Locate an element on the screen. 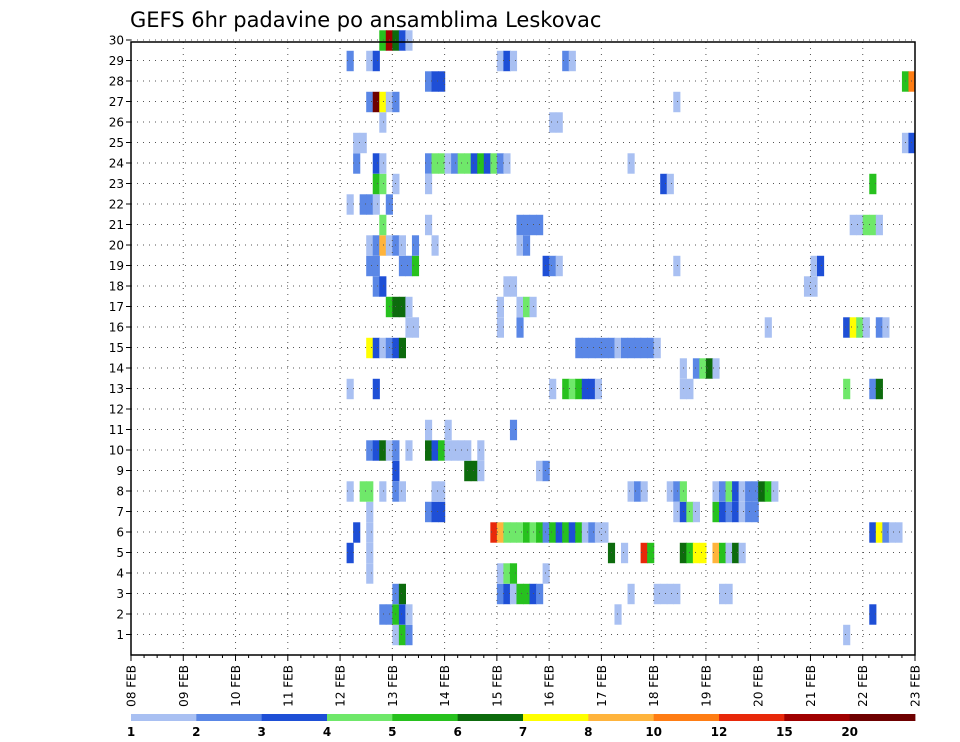 This screenshot has width=960, height=742. y-tick-label: 24 is located at coordinates (116, 164).